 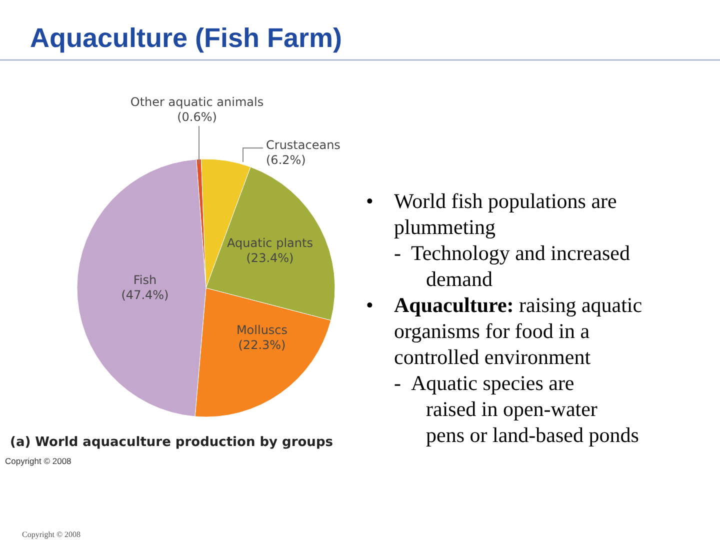 What do you see at coordinates (172, 442) in the screenshot?
I see `text: (a) World aquaculture production by groups` at bounding box center [172, 442].